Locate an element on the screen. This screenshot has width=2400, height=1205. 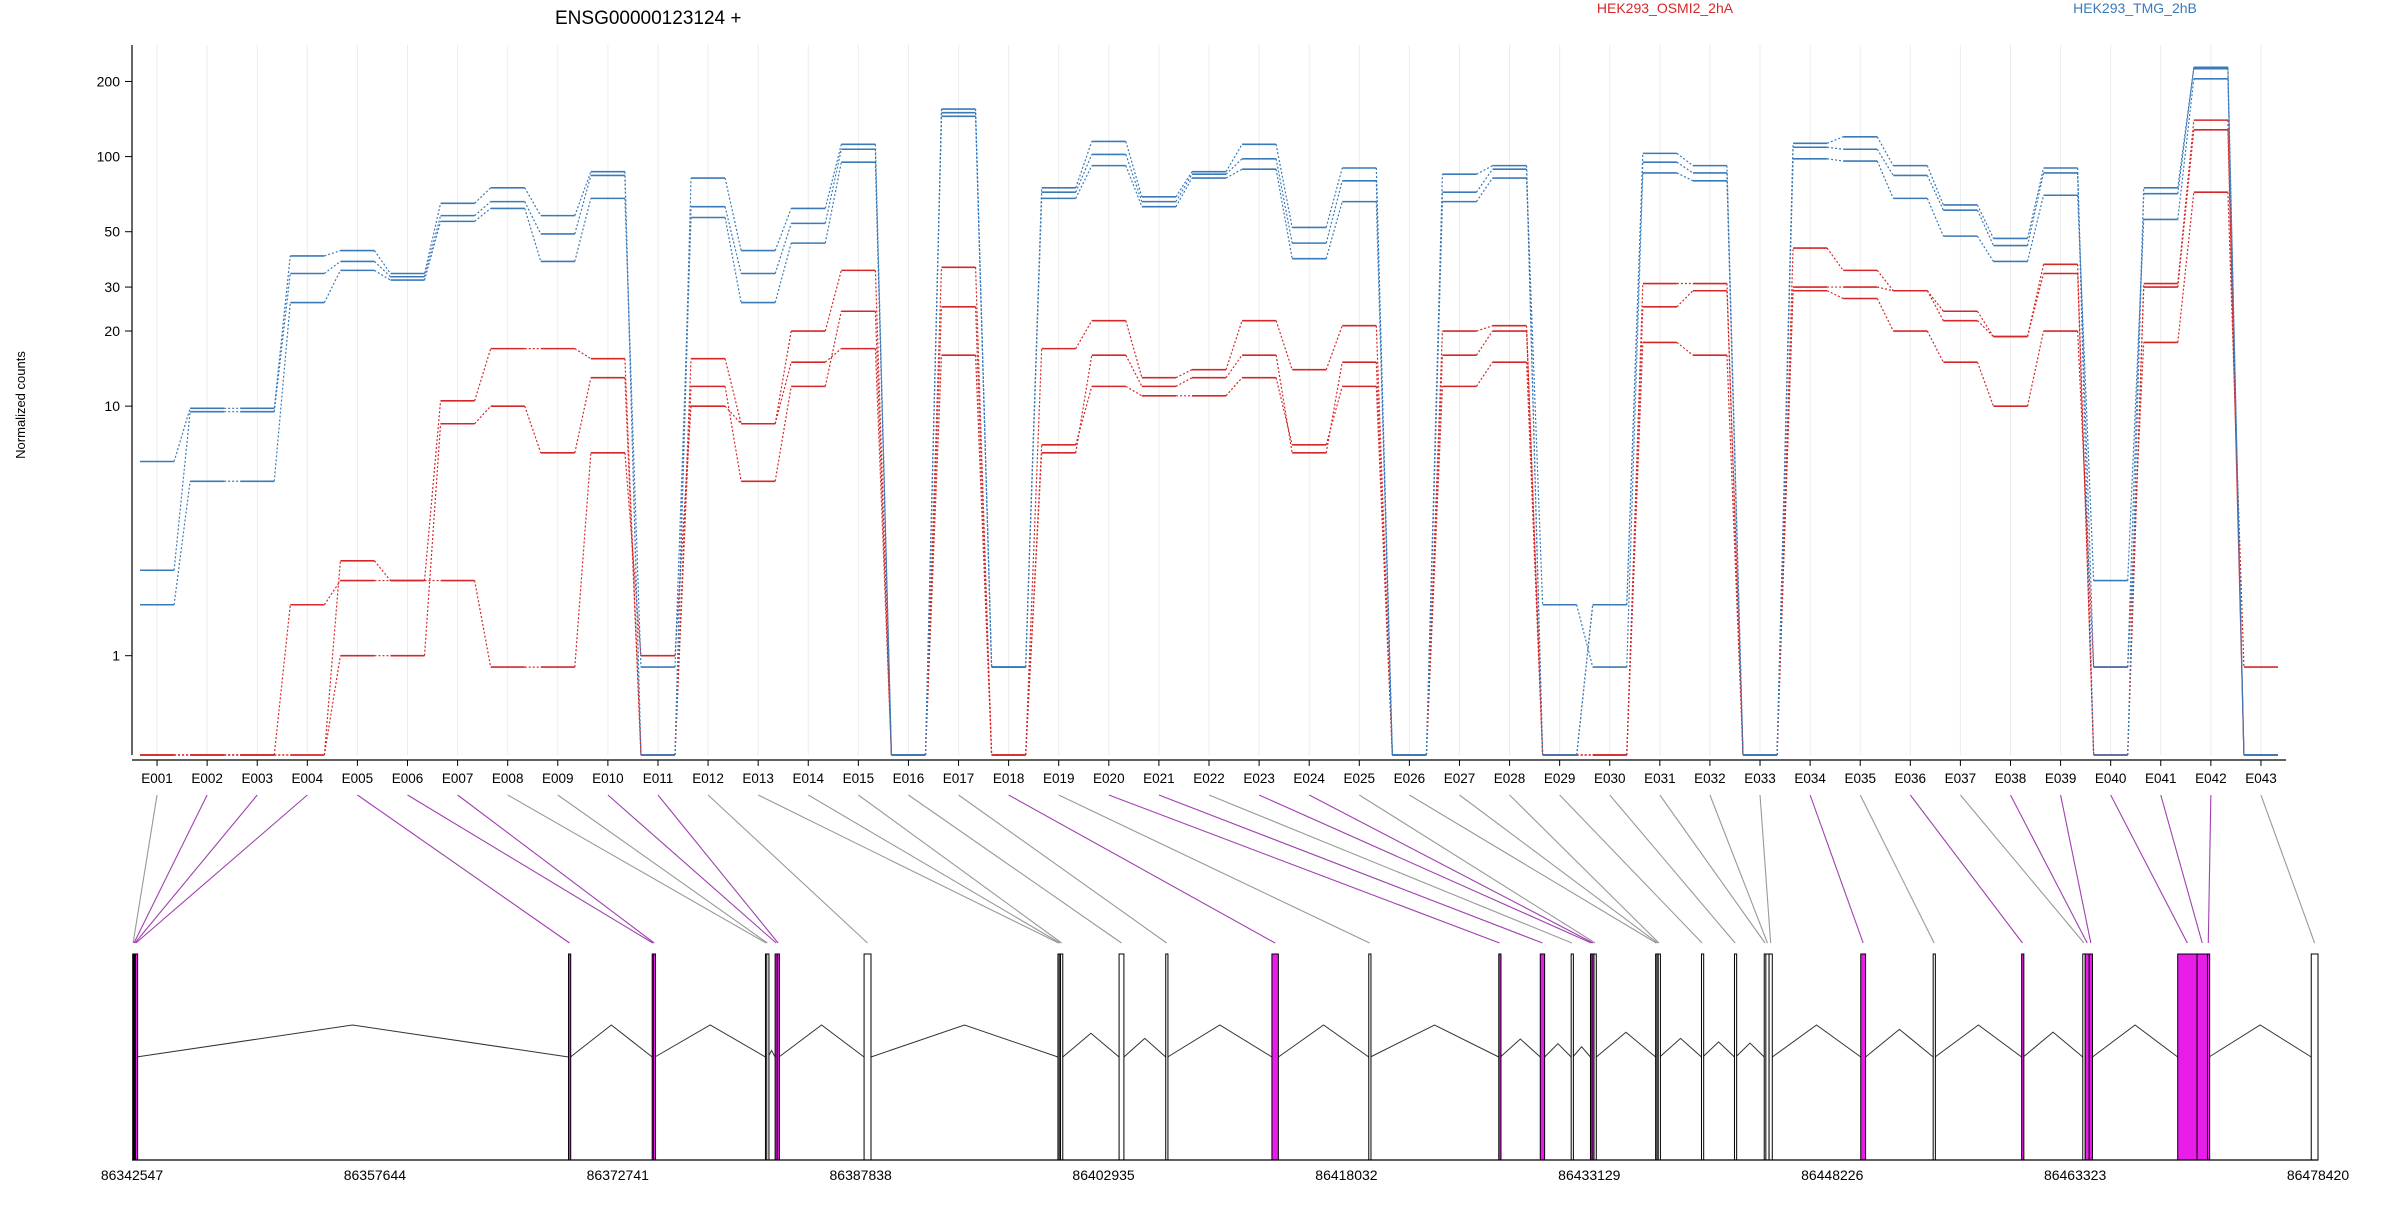
x-tick-label-E018: E018 is located at coordinates (1009, 778).